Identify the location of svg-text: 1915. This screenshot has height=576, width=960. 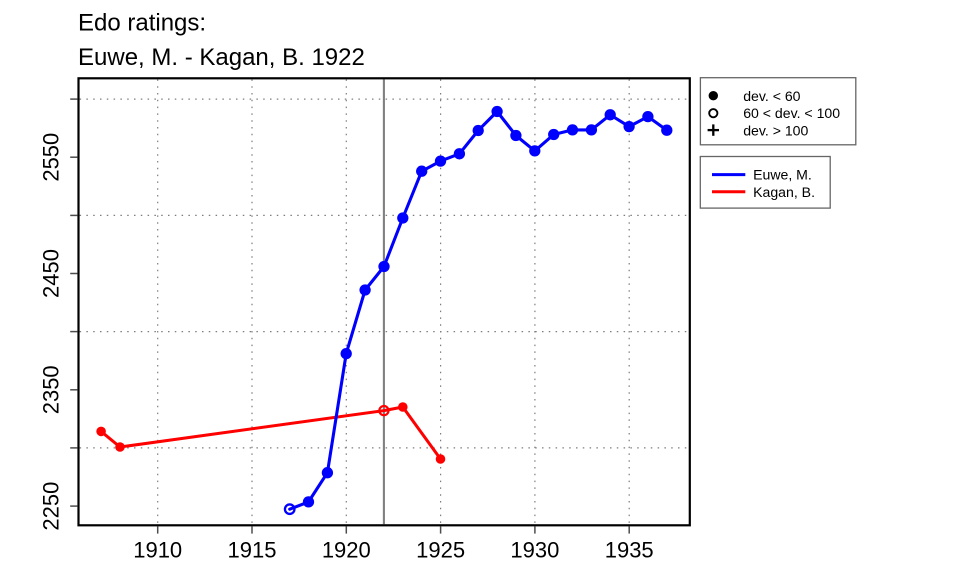
(252, 550).